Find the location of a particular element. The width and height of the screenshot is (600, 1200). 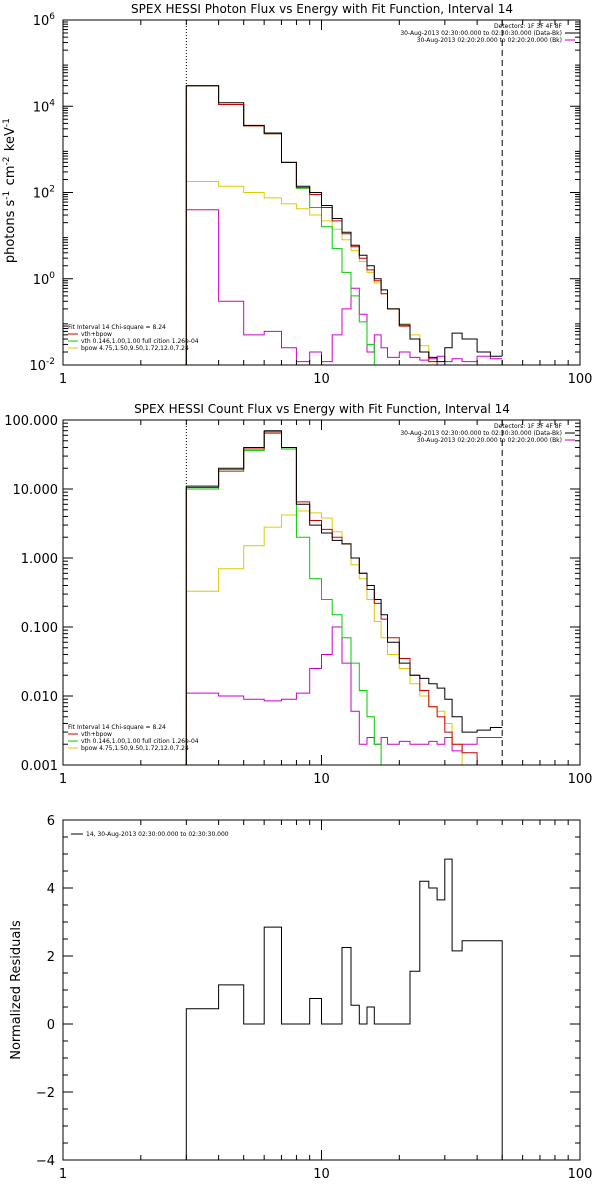

y-tick-label: 2 is located at coordinates (51, 957).